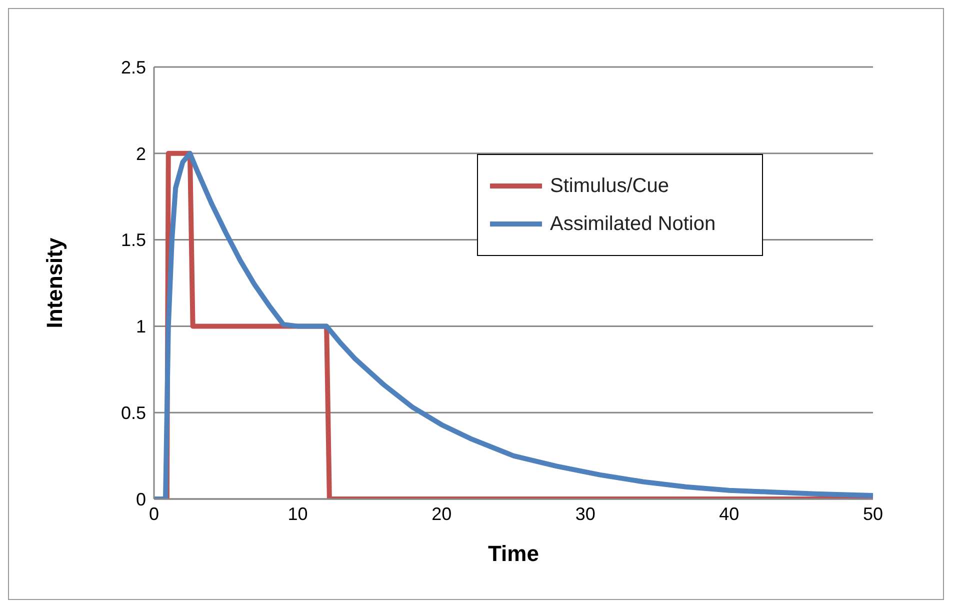  Describe the element at coordinates (585, 514) in the screenshot. I see `x-tick-label: 30` at that location.